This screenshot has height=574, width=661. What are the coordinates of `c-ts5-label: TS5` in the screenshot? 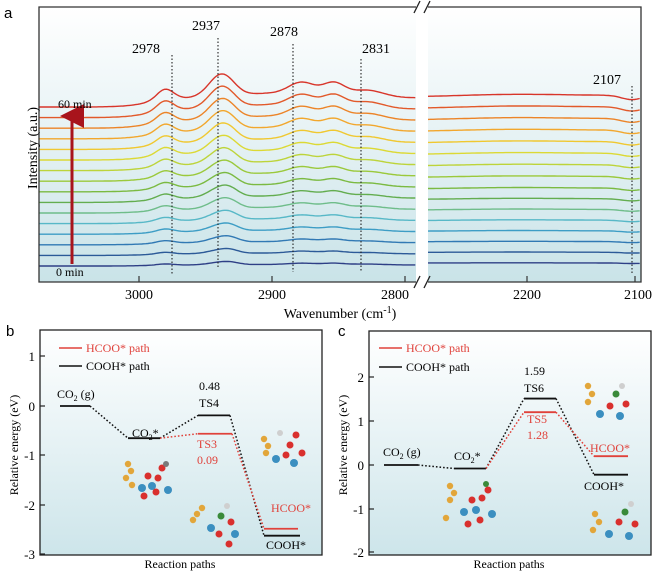 It's located at (537, 419).